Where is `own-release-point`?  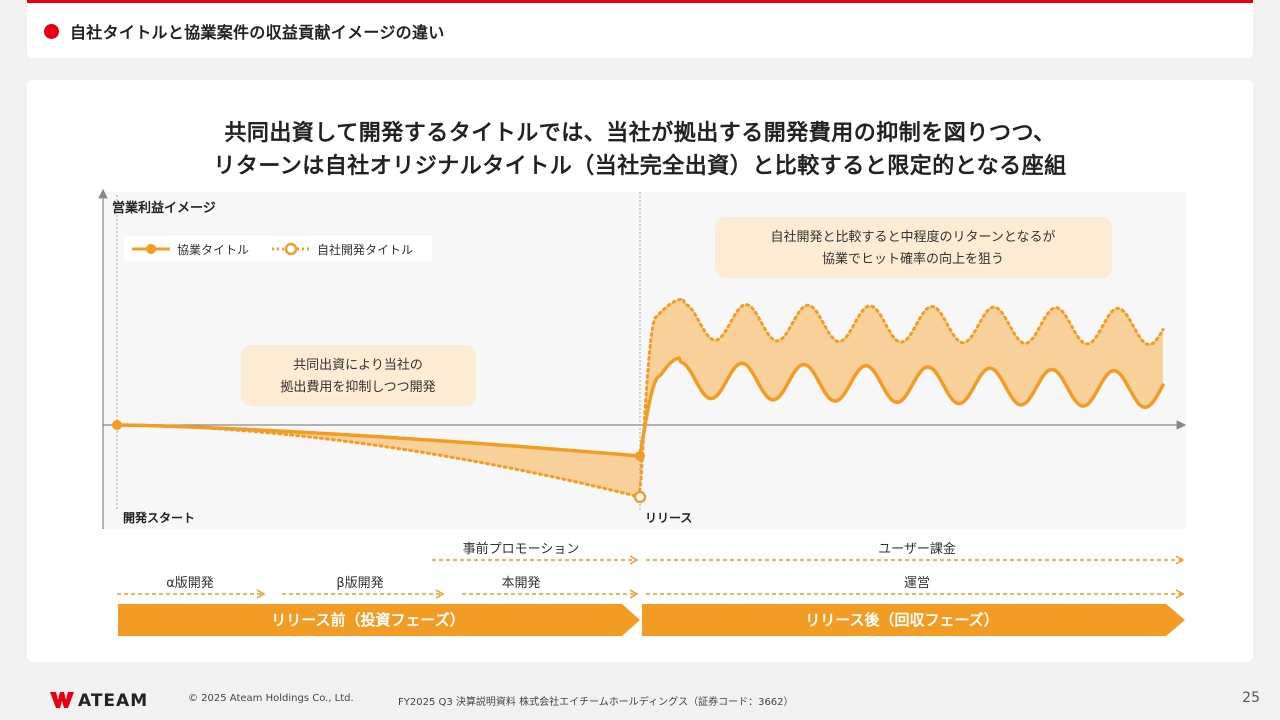
own-release-point is located at coordinates (640, 497).